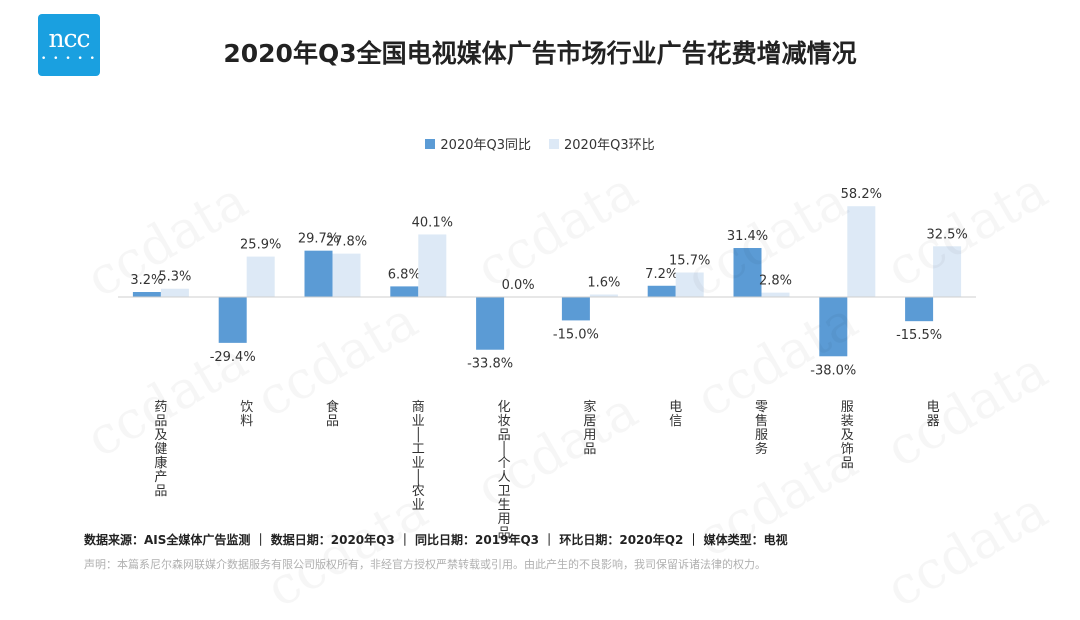 Image resolution: width=1080 pixels, height=620 pixels. What do you see at coordinates (554, 143) in the screenshot?
I see `legend-swatch-qoq` at bounding box center [554, 143].